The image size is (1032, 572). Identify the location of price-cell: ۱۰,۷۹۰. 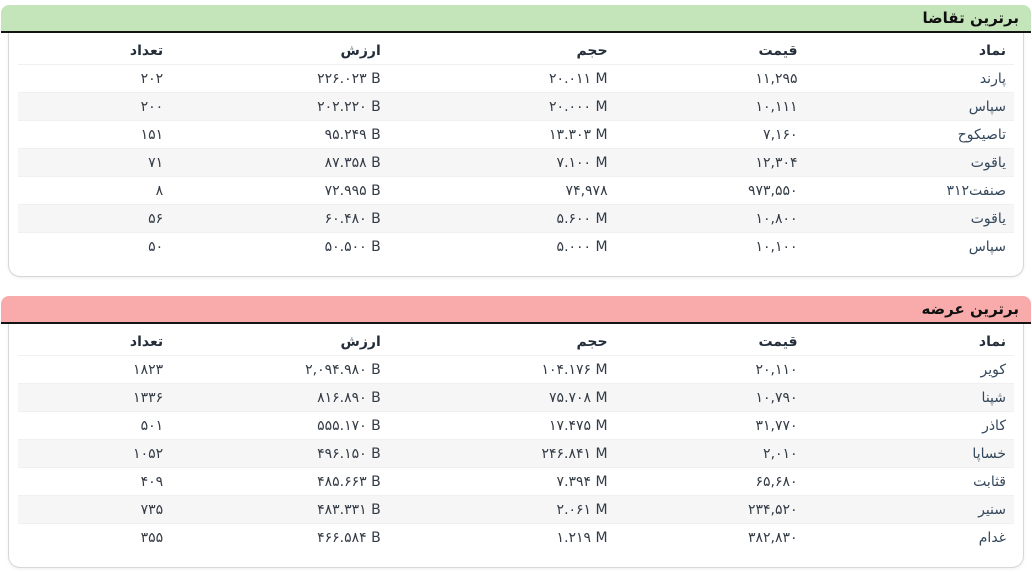
(710, 397).